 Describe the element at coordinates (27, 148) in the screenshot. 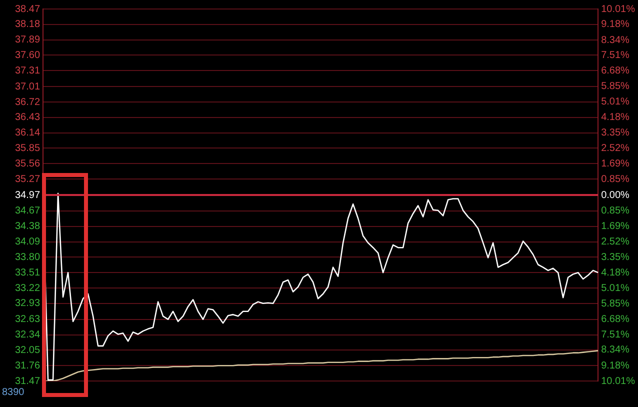

I see `y-tick-label: 35.85` at that location.